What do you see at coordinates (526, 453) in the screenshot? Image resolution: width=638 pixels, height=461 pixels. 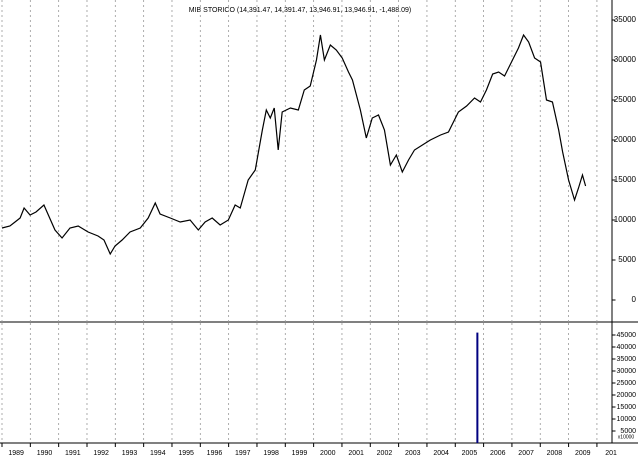 I see `x-tick-label: 2007` at bounding box center [526, 453].